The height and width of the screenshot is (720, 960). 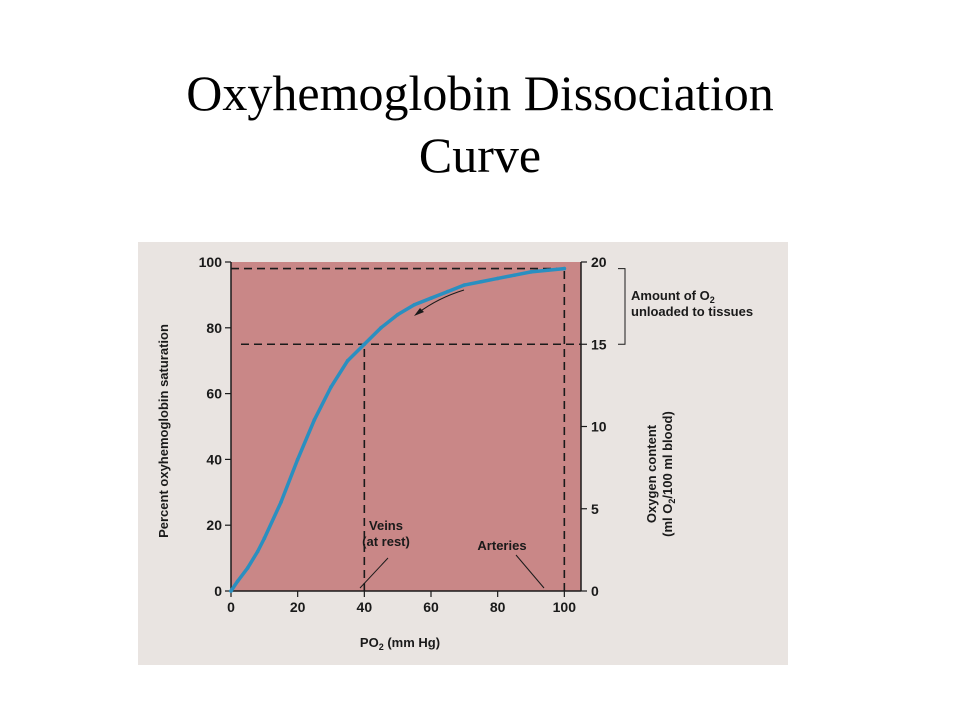 I want to click on y-tick-label: 100, so click(x=211, y=262).